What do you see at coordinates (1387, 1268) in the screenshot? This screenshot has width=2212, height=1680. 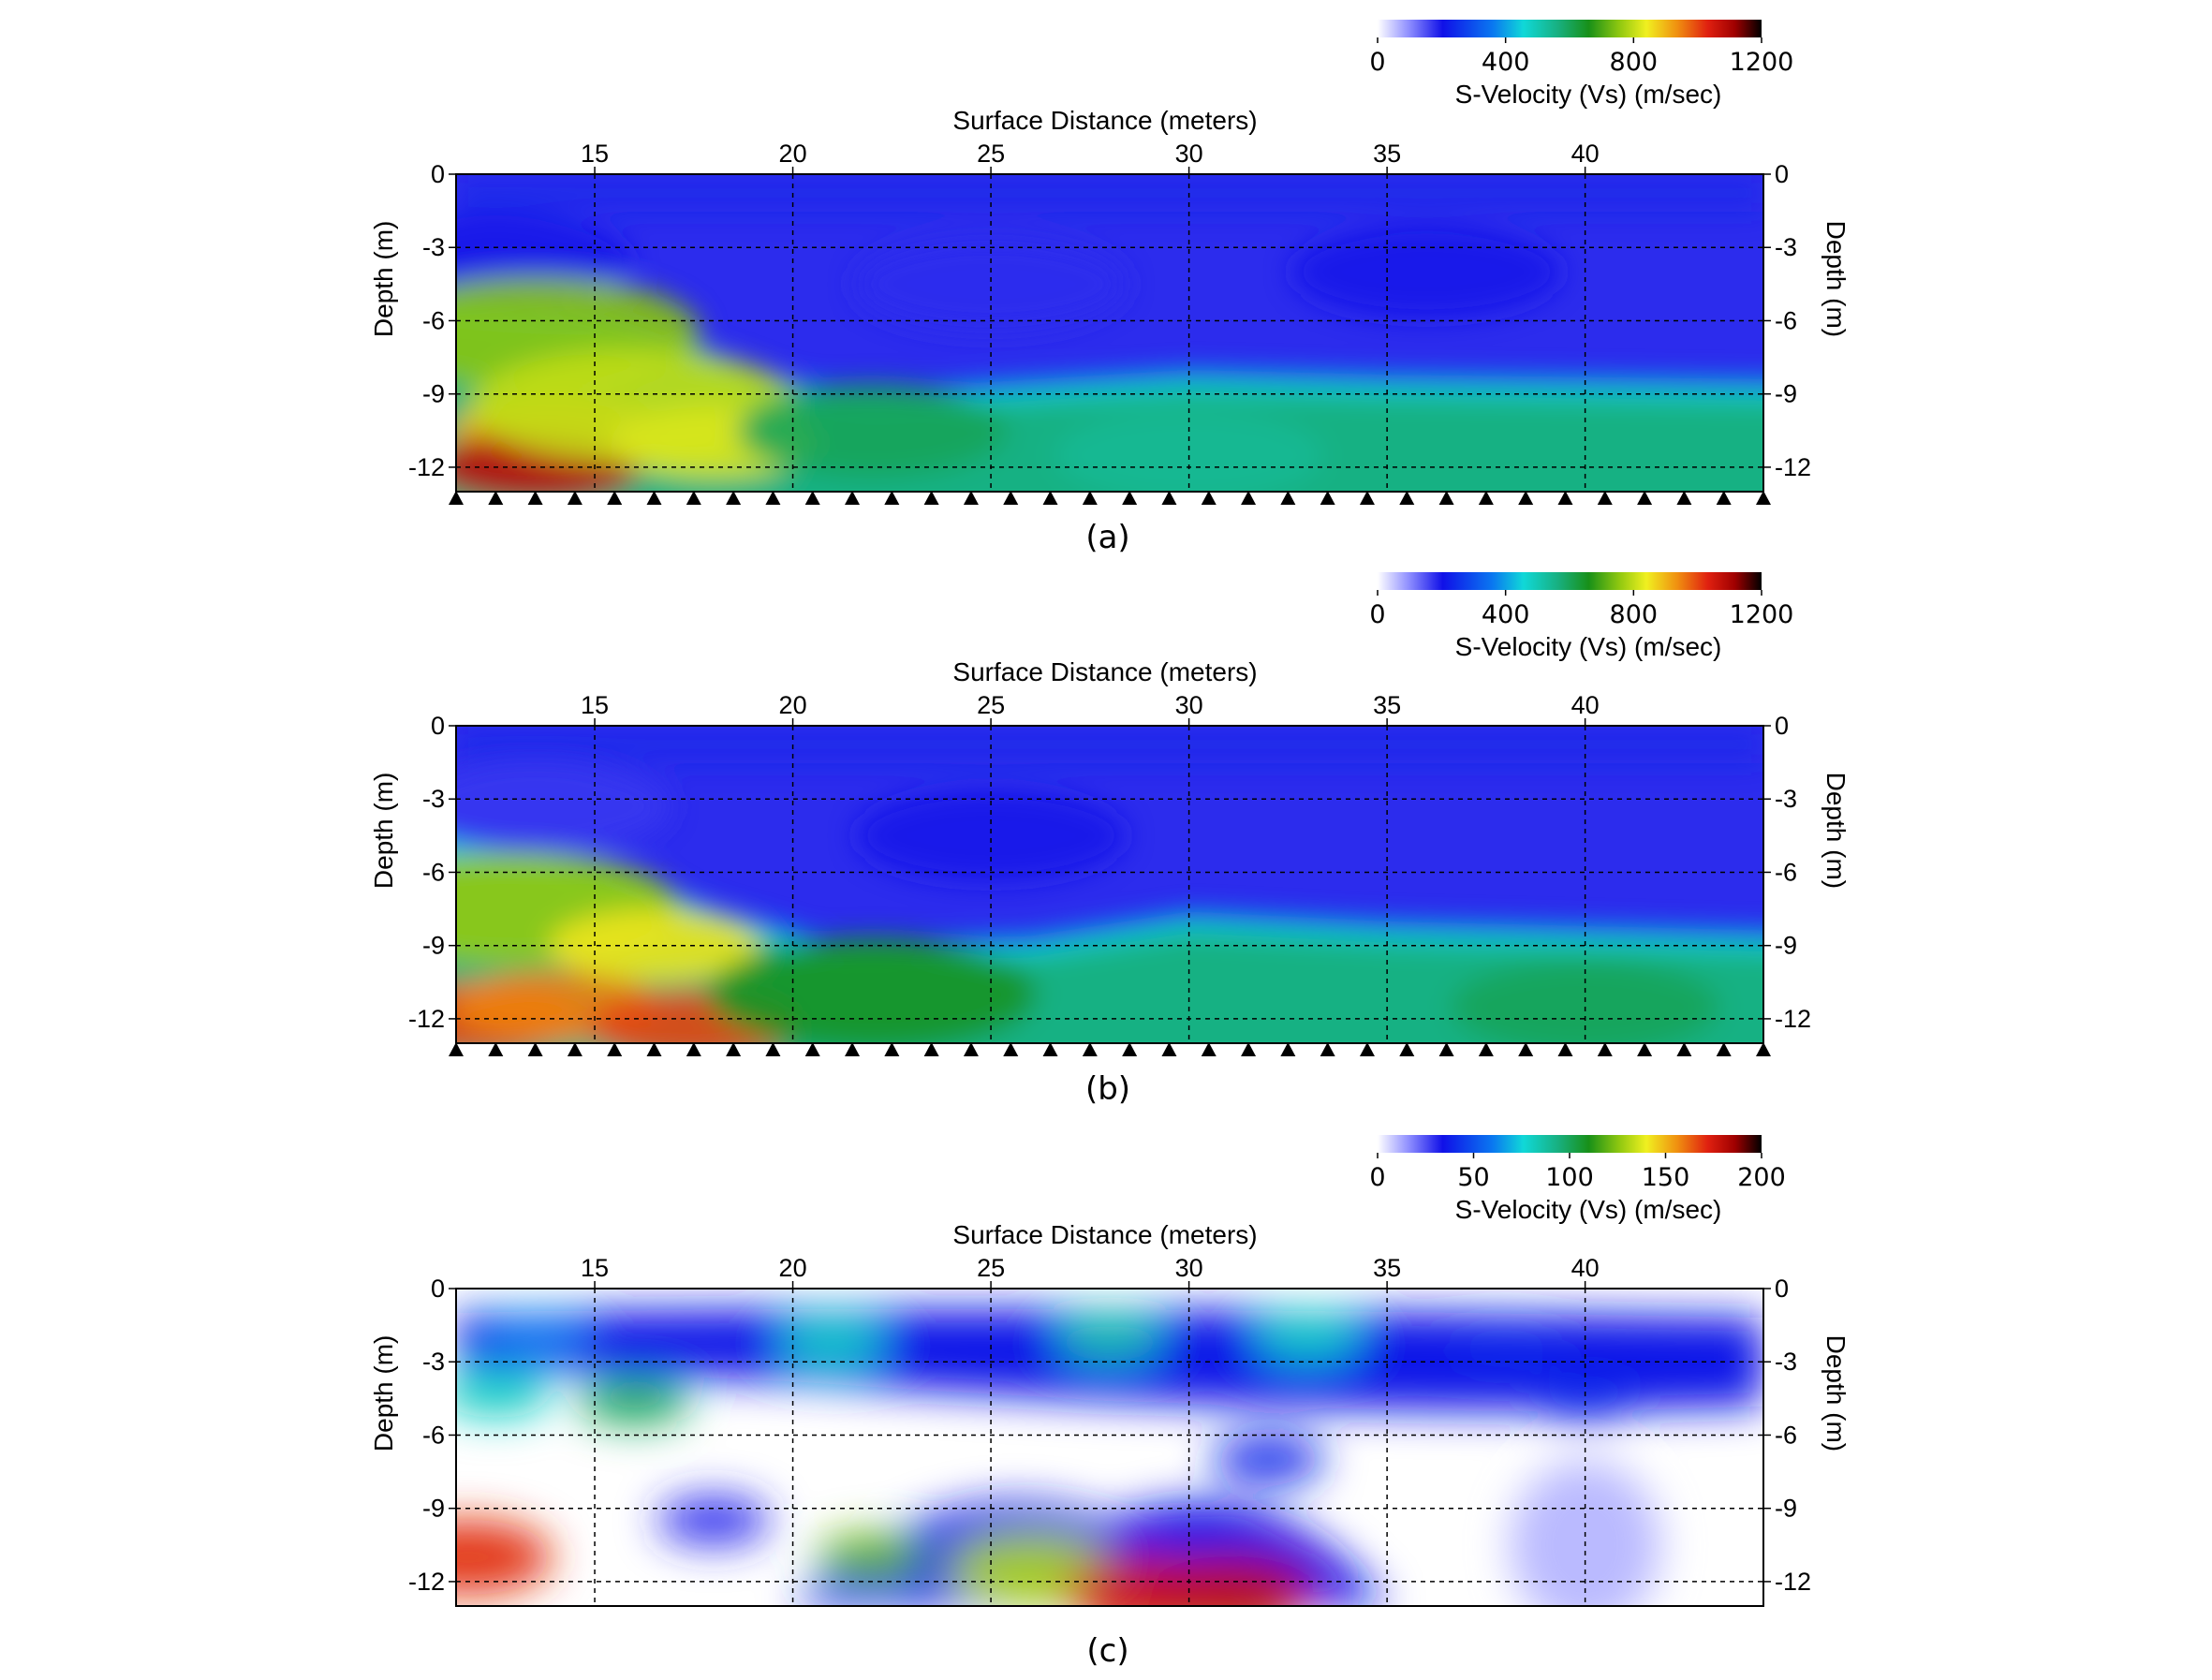 I see `x-tick-label: 35` at bounding box center [1387, 1268].